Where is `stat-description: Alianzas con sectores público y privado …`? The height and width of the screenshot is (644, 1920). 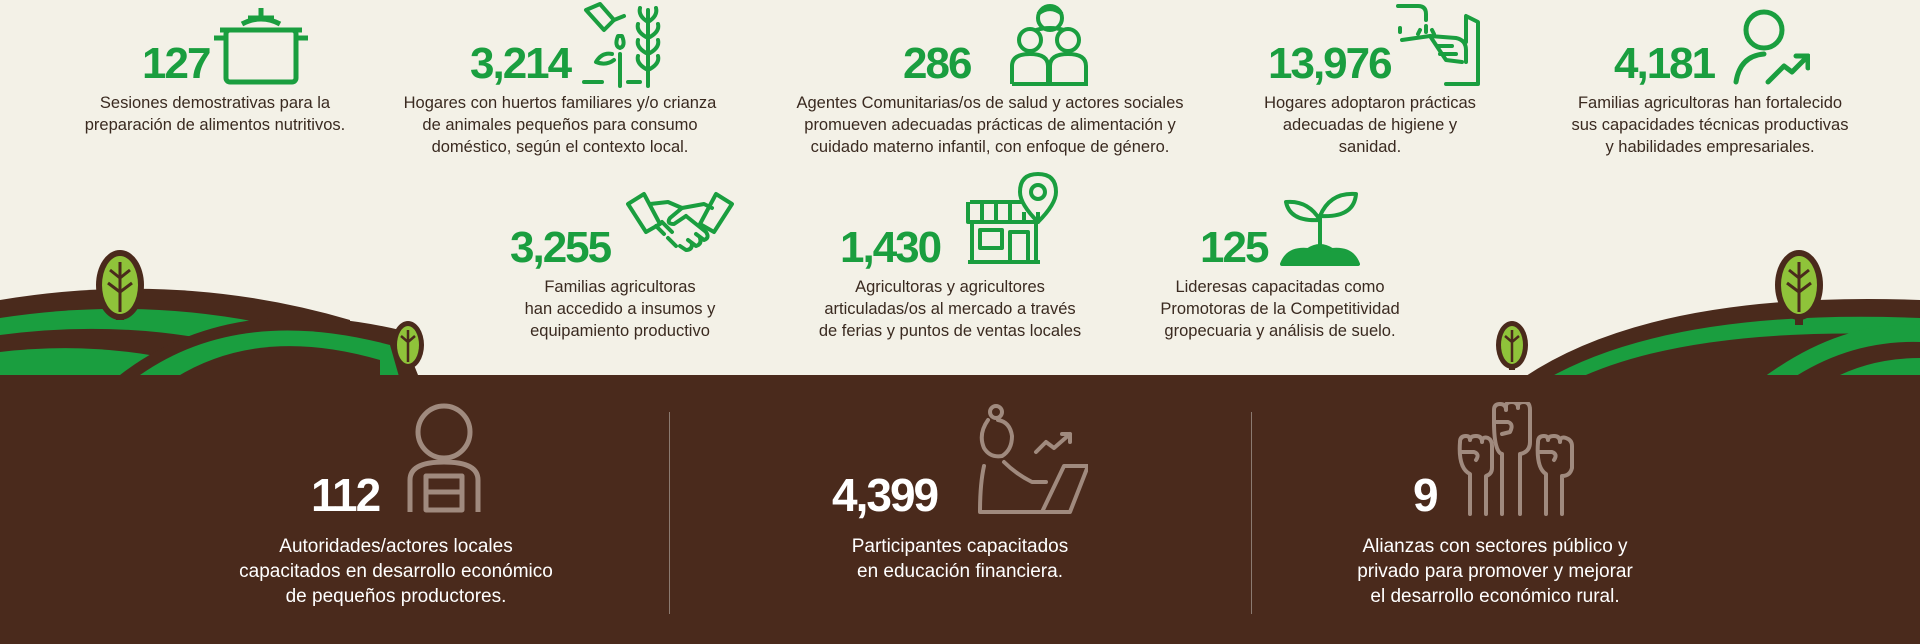
stat-description: Alianzas con sectores público y privado … is located at coordinates (1495, 571).